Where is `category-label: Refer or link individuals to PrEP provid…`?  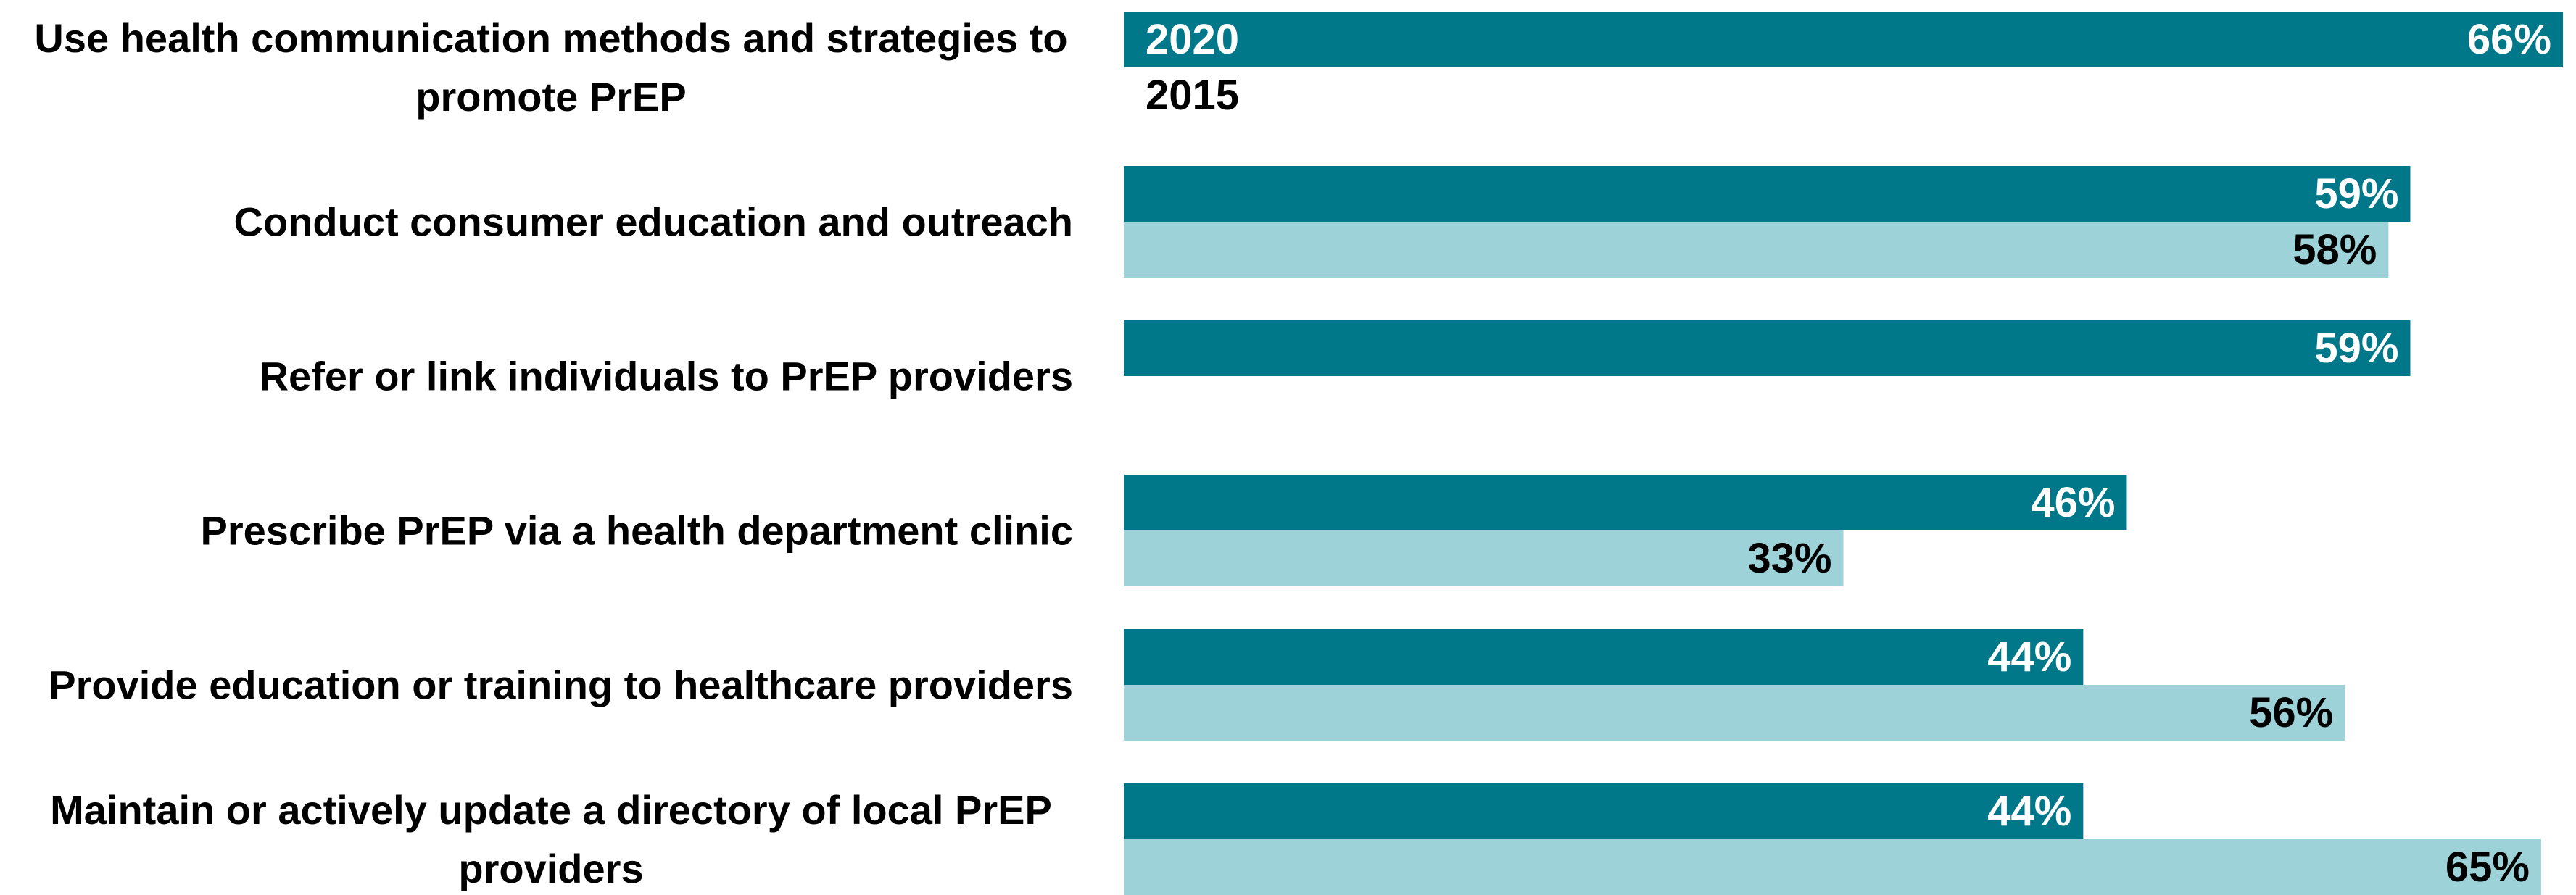 category-label: Refer or link individuals to PrEP provid… is located at coordinates (666, 376).